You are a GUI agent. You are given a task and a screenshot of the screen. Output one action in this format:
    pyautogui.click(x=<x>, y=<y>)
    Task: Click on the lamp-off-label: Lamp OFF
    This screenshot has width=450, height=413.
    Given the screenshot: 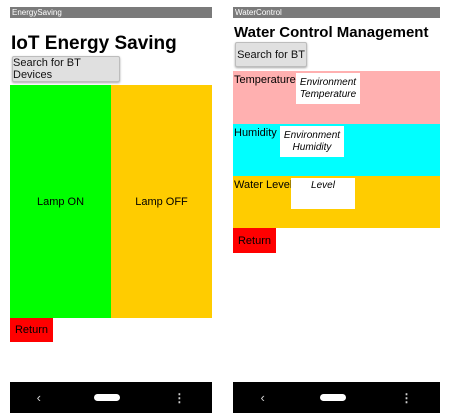 What is the action you would take?
    pyautogui.click(x=161, y=201)
    